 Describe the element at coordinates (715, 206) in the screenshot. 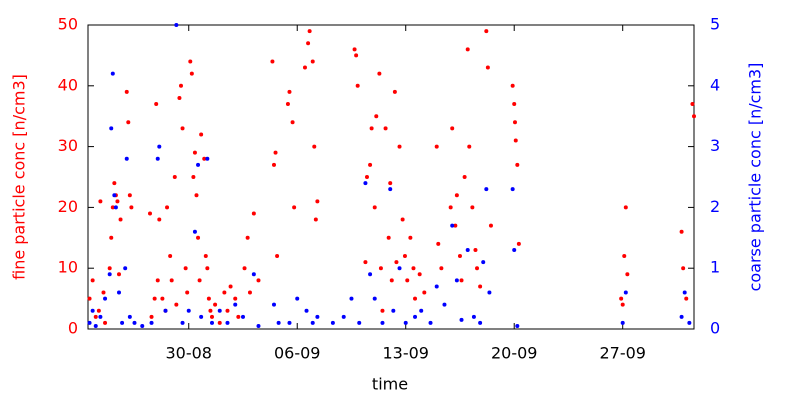

I see `y2-tick-label: 2` at that location.